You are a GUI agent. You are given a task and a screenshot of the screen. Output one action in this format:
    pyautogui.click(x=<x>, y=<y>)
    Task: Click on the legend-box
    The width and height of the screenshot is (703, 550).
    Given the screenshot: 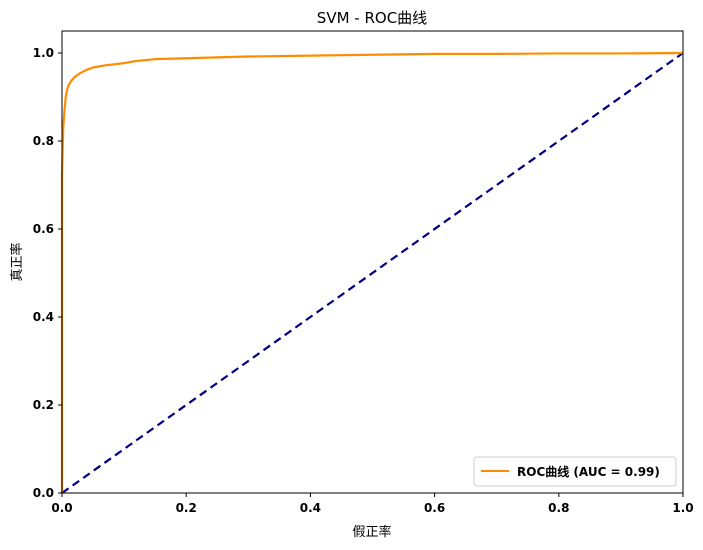 What is the action you would take?
    pyautogui.click(x=575, y=471)
    